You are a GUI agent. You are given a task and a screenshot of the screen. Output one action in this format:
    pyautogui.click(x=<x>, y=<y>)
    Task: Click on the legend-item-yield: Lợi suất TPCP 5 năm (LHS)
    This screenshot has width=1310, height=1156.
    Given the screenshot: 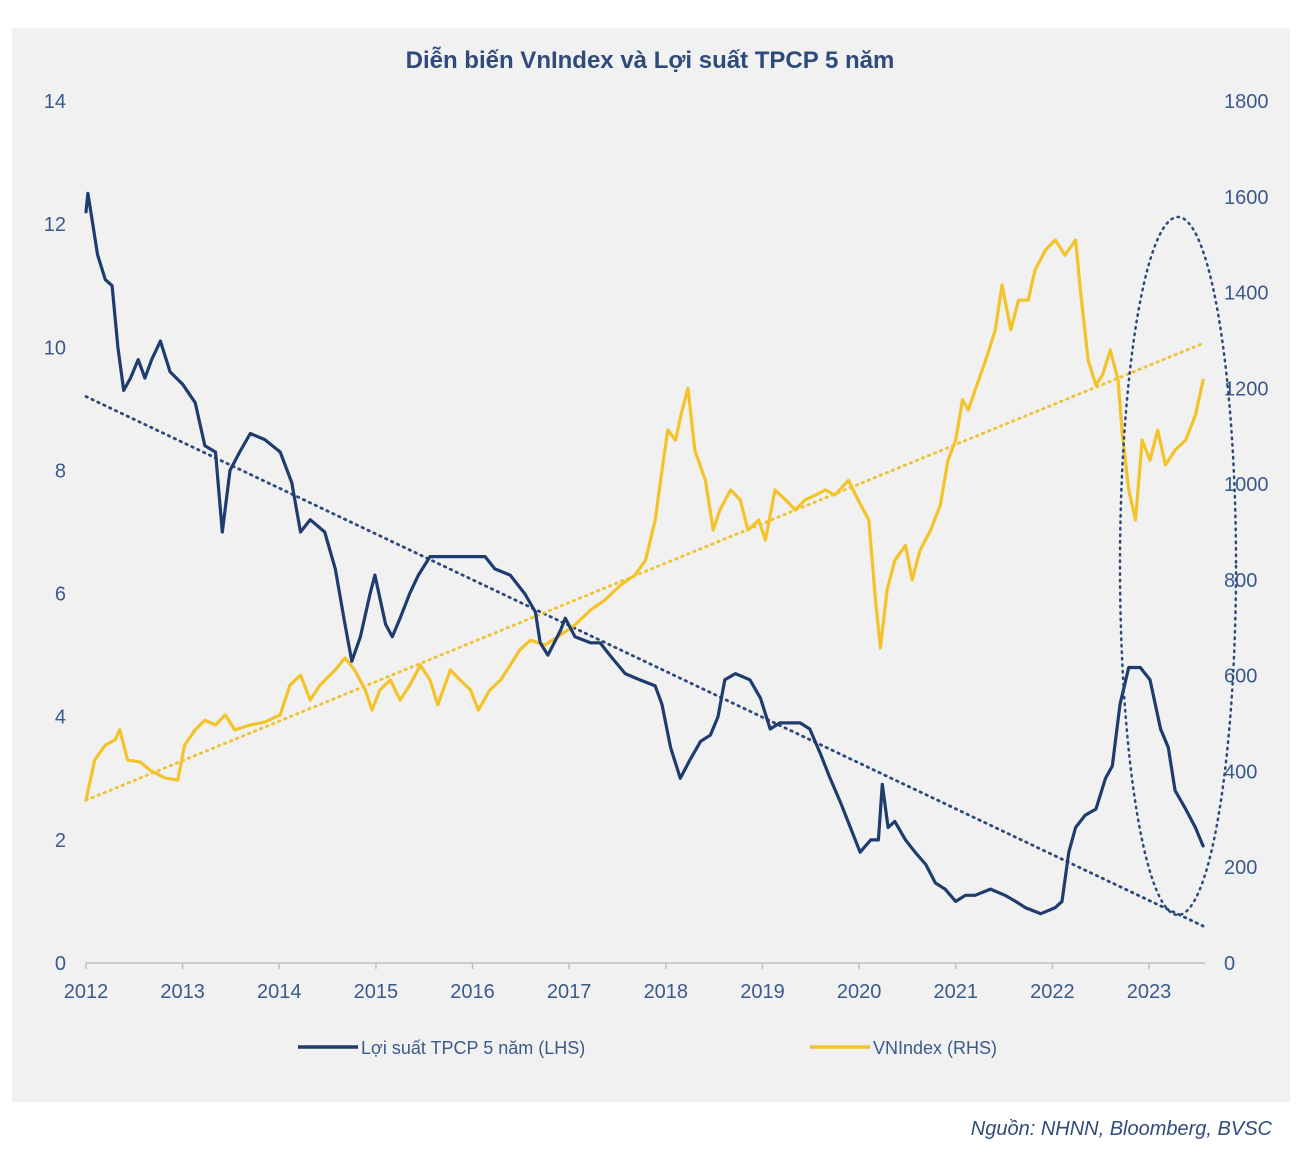 What is the action you would take?
    pyautogui.click(x=441, y=1048)
    